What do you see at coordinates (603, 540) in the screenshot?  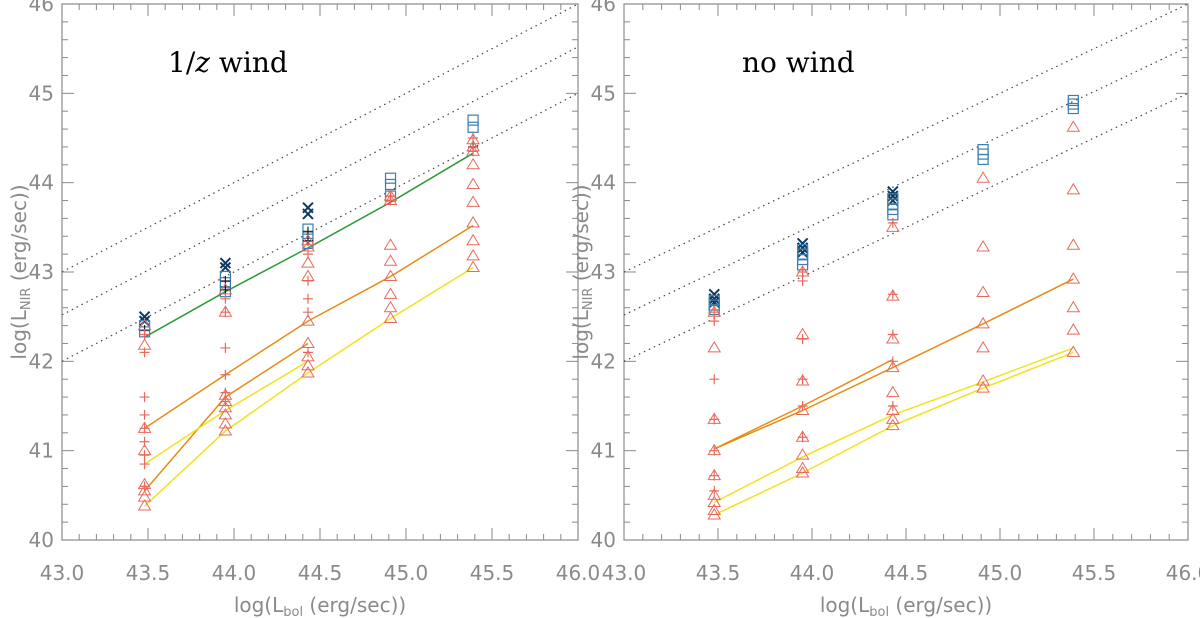 I see `y-tick-label: 40` at bounding box center [603, 540].